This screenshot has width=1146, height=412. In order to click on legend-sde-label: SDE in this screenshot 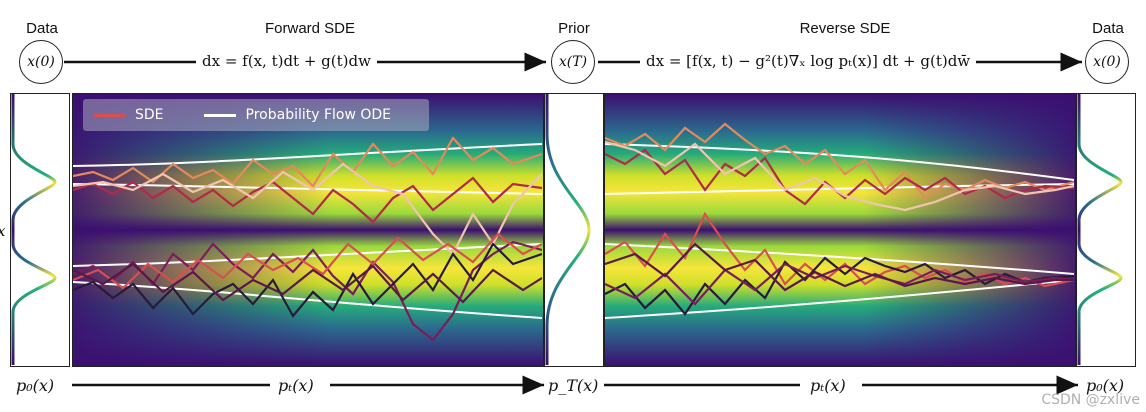, I will do `click(149, 115)`.